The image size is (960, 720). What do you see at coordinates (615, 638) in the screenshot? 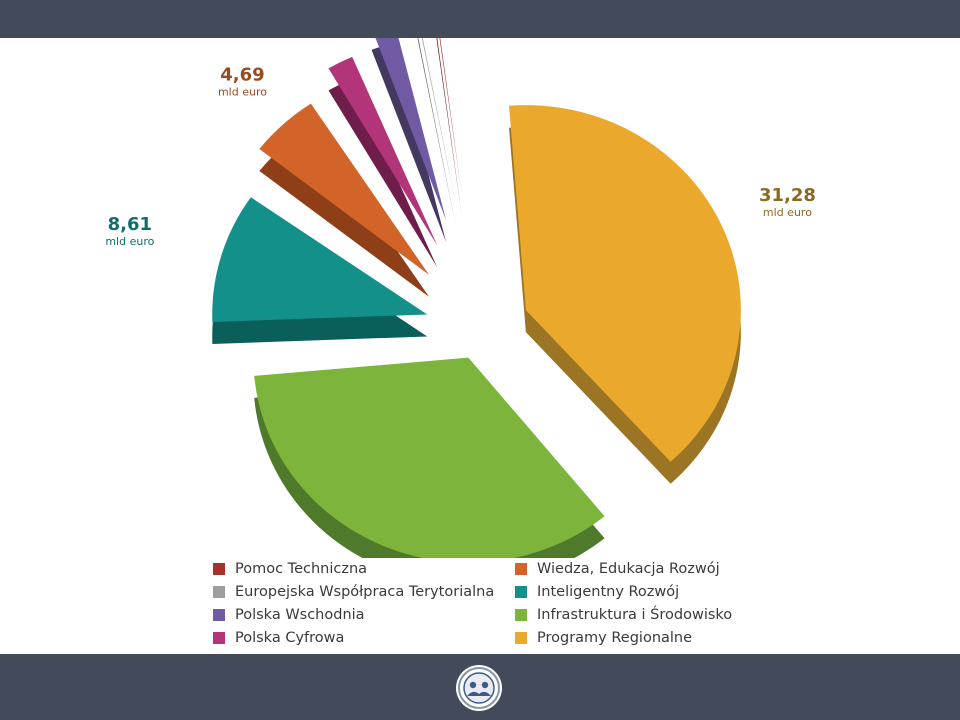
I see `legend-label: Programy Regionalne` at bounding box center [615, 638].